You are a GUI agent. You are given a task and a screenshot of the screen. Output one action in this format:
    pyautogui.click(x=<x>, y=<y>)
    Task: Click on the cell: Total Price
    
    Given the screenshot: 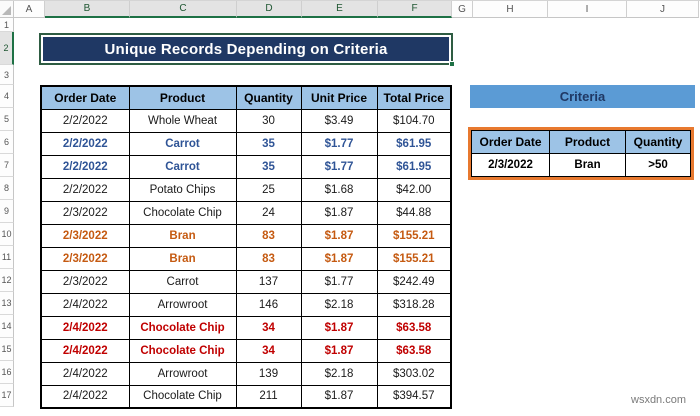 What is the action you would take?
    pyautogui.click(x=414, y=97)
    